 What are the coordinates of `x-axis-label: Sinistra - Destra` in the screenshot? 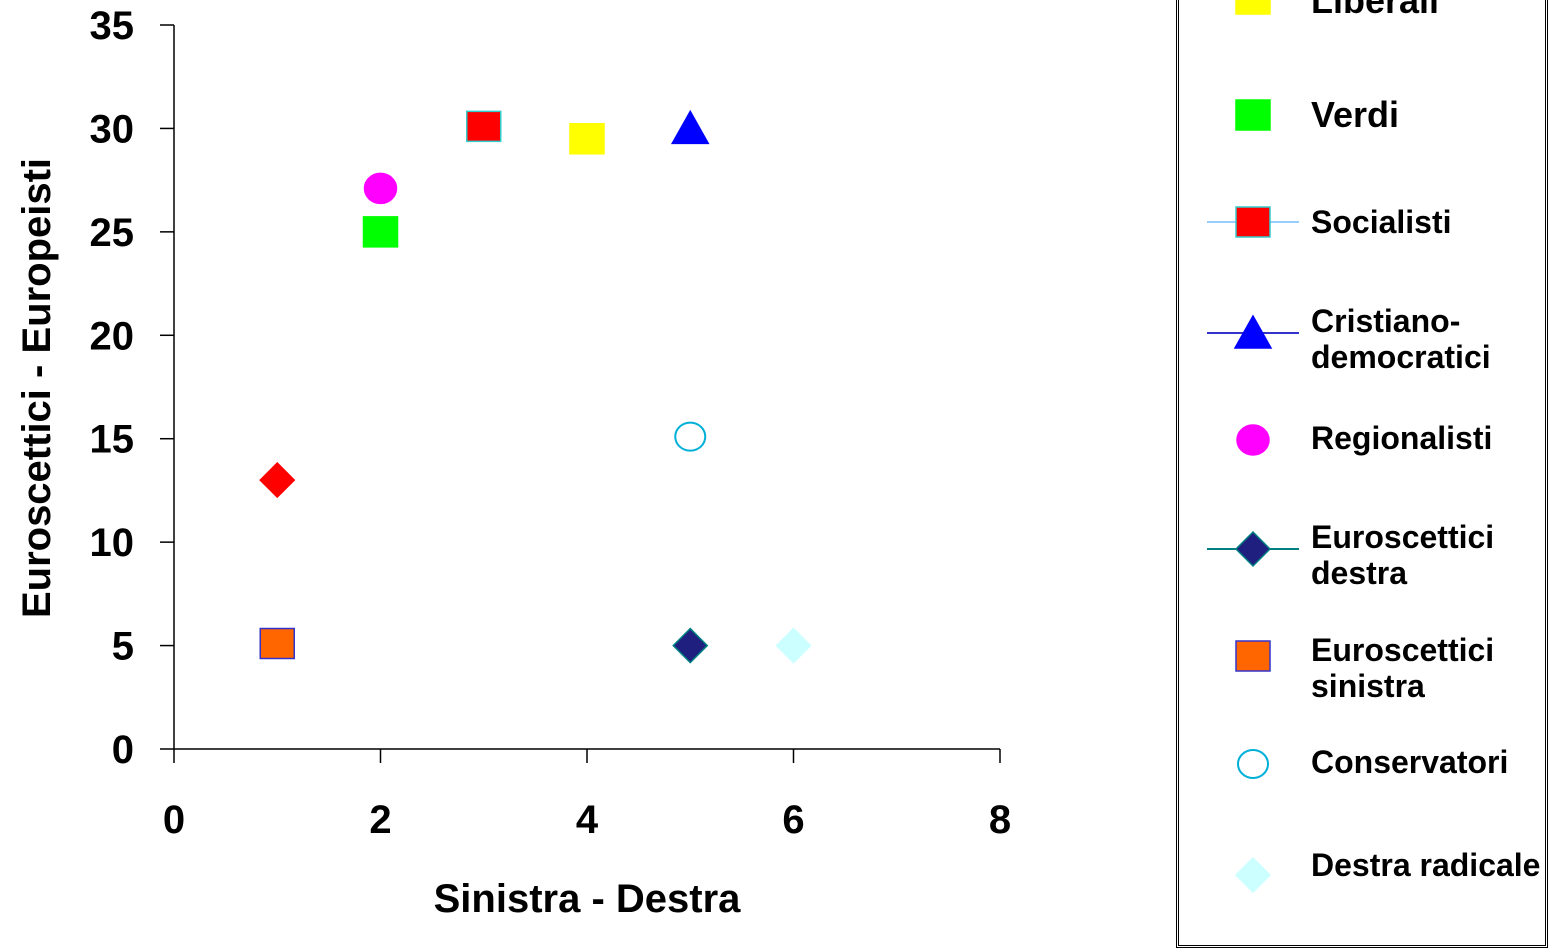 It's located at (588, 899).